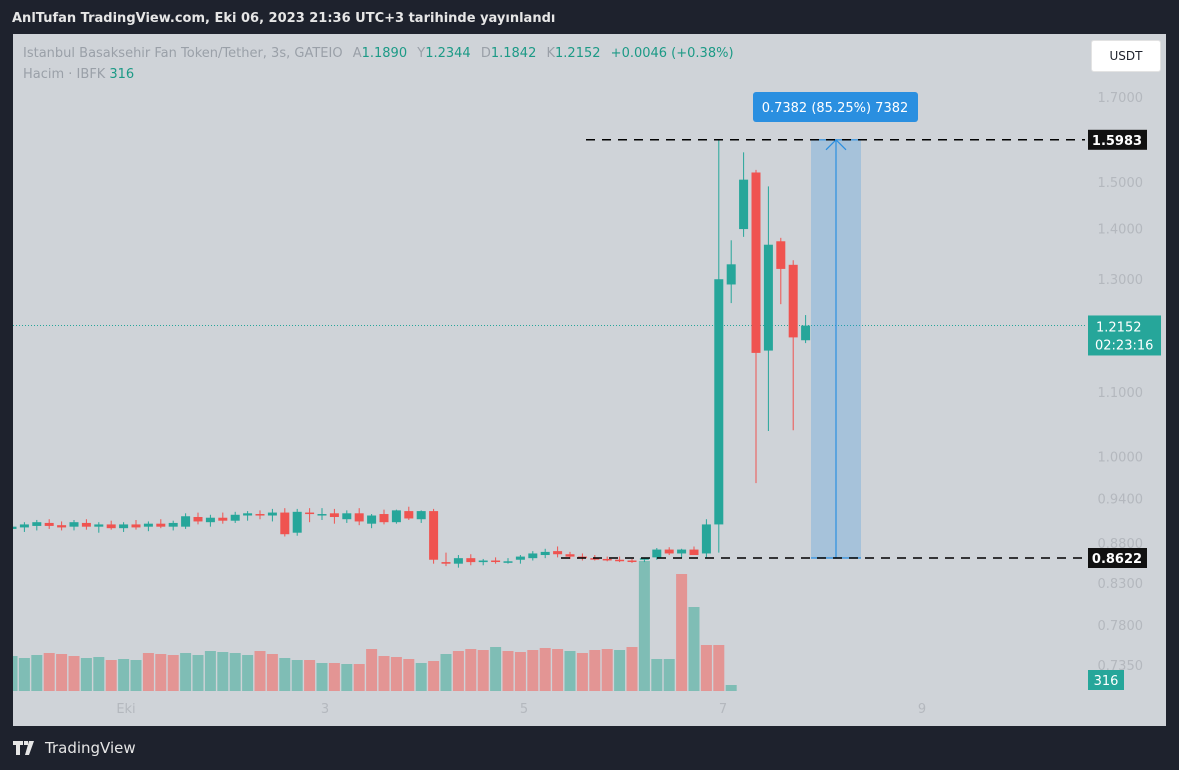 The image size is (1179, 770). I want to click on level-badge-low-box, so click(1117, 558).